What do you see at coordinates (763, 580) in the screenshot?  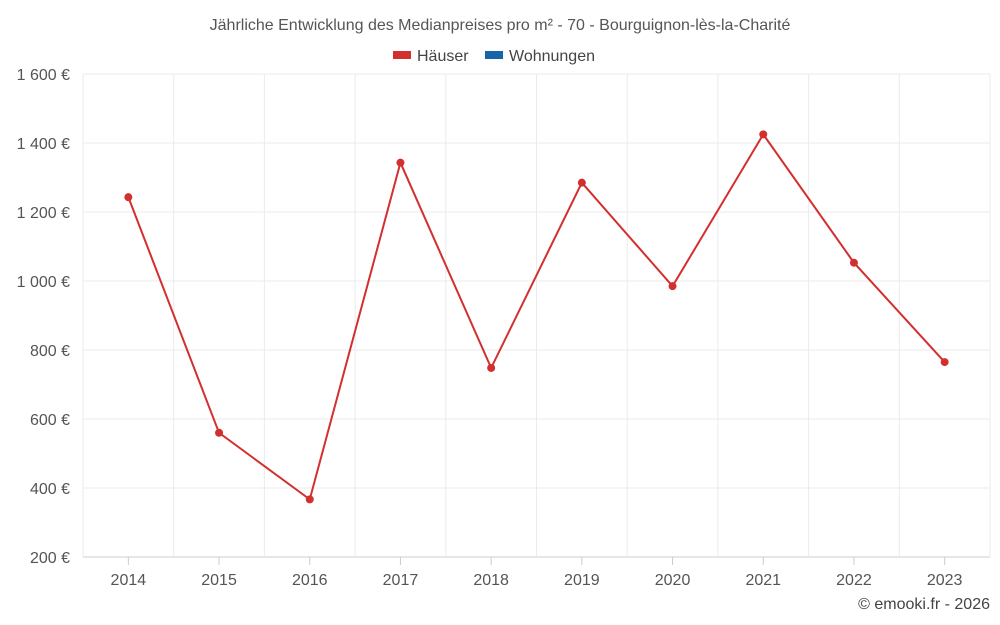 I see `x-tick-label: 2021` at bounding box center [763, 580].